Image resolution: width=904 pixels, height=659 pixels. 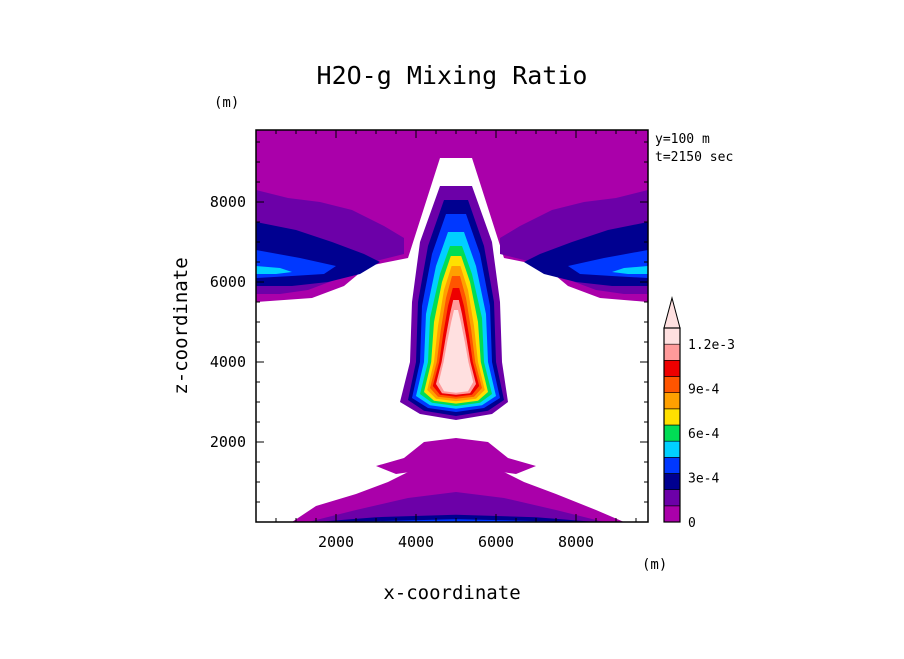 What do you see at coordinates (576, 542) in the screenshot?
I see `x-tick-label: 8000` at bounding box center [576, 542].